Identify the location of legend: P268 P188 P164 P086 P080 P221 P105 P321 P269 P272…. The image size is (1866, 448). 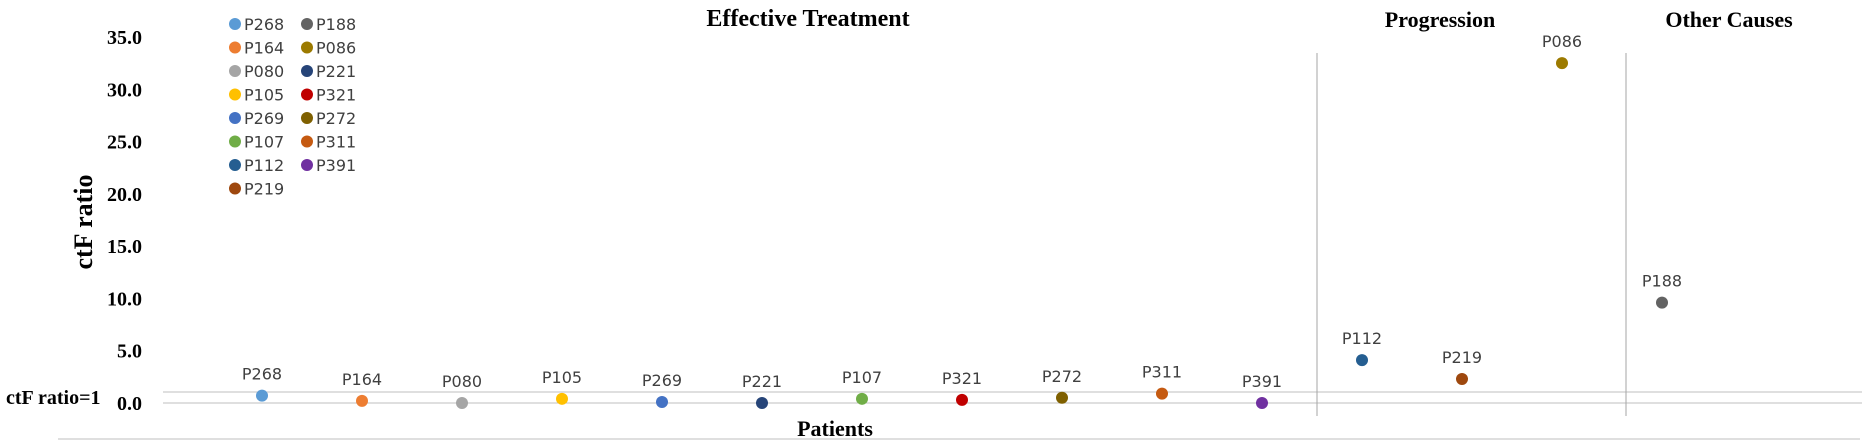
(292, 107).